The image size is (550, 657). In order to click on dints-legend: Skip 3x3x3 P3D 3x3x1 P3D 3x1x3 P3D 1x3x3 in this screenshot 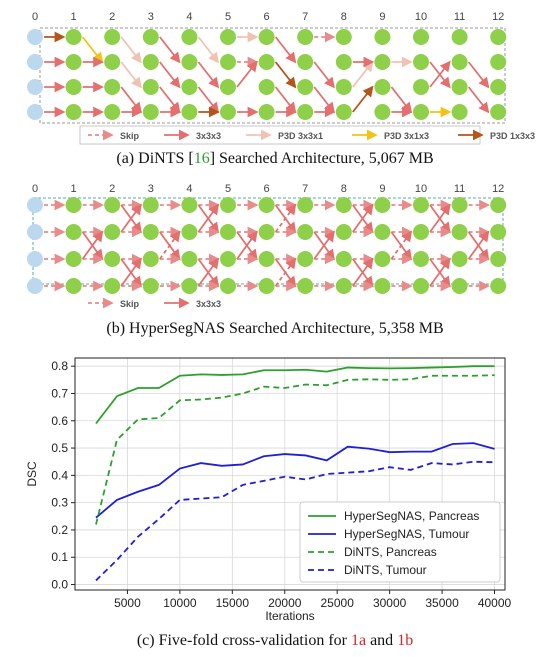, I will do `click(307, 135)`.